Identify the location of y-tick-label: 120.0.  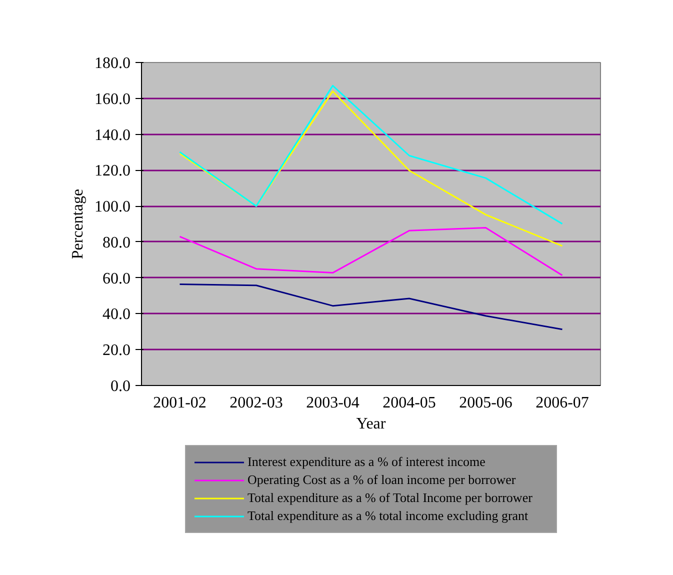
(112, 171).